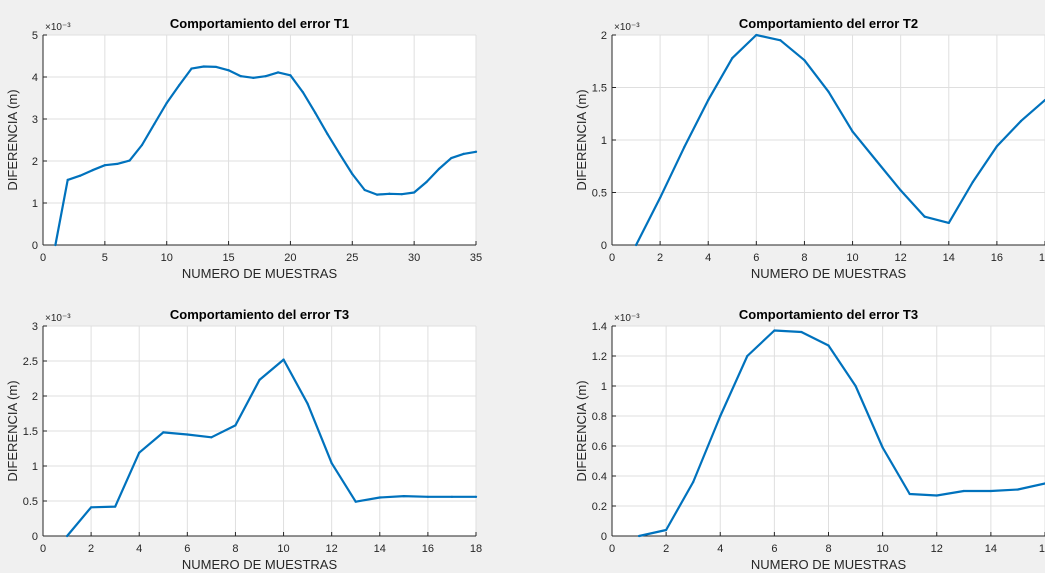 Image resolution: width=1045 pixels, height=573 pixels. Describe the element at coordinates (599, 89) in the screenshot. I see `y-tick-label: 1.5` at that location.